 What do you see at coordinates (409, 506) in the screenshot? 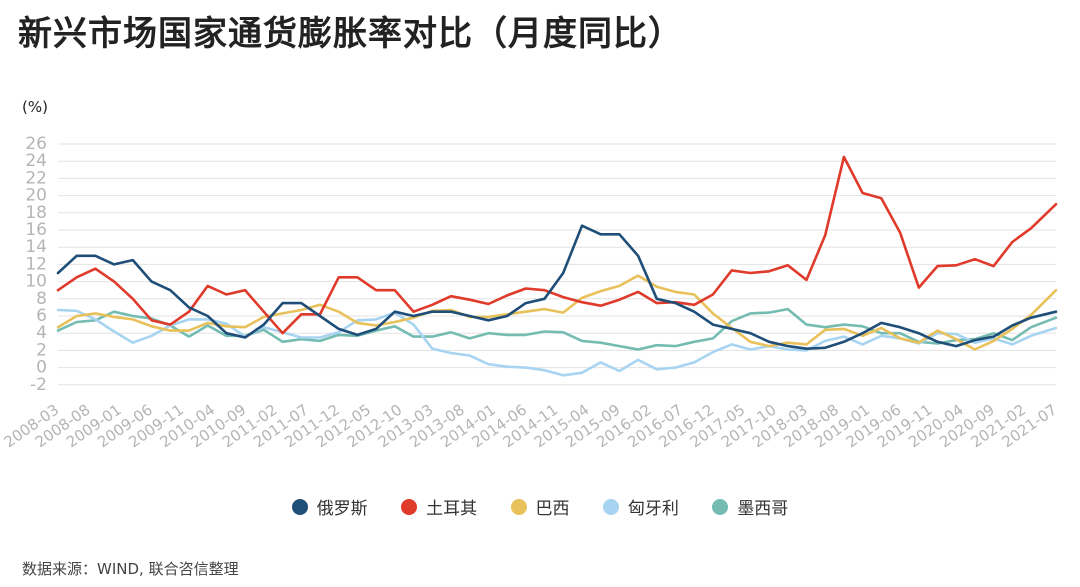
I see `legend-marker-turkey` at bounding box center [409, 506].